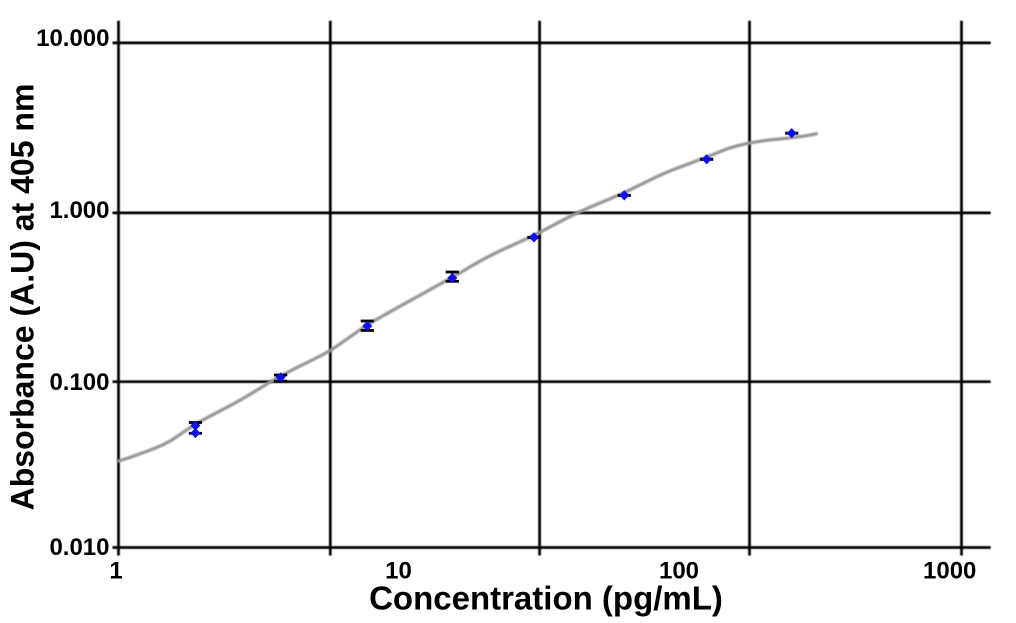 Image resolution: width=1016 pixels, height=623 pixels. What do you see at coordinates (79, 210) in the screenshot?
I see `svg-text: 1.000` at bounding box center [79, 210].